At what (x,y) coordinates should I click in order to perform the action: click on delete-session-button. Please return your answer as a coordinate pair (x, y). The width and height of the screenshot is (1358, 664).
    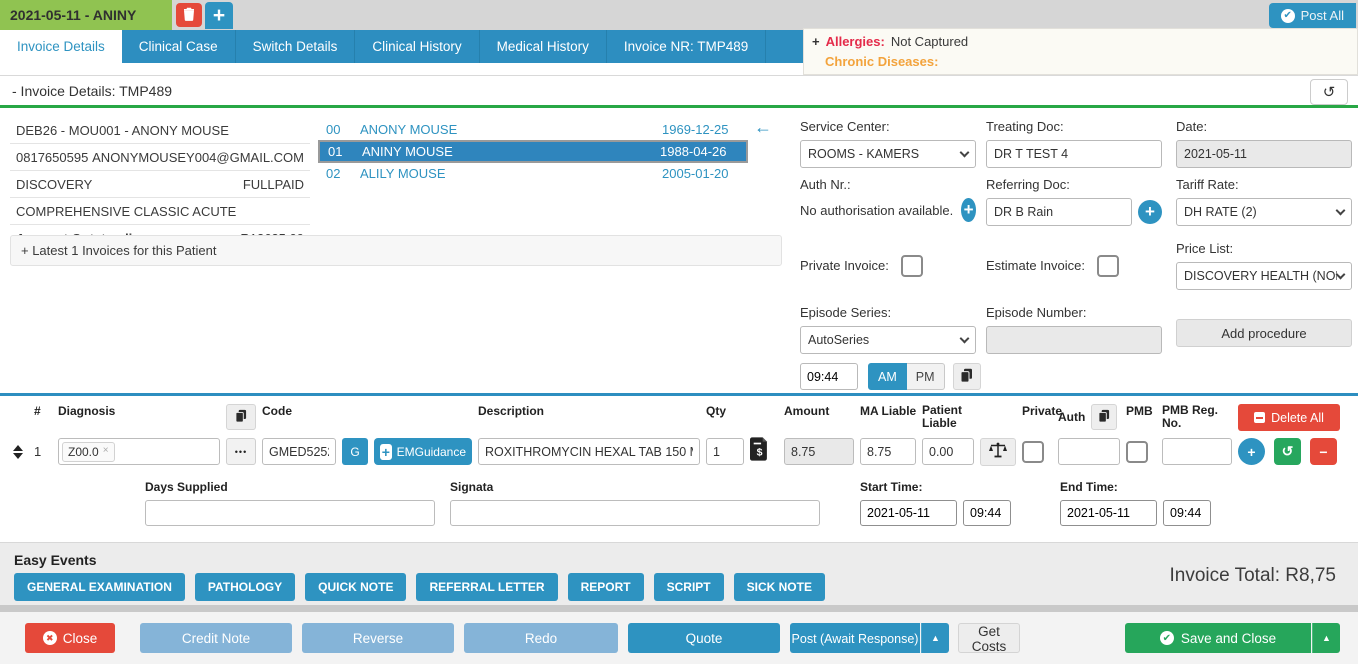
    Looking at the image, I should click on (189, 15).